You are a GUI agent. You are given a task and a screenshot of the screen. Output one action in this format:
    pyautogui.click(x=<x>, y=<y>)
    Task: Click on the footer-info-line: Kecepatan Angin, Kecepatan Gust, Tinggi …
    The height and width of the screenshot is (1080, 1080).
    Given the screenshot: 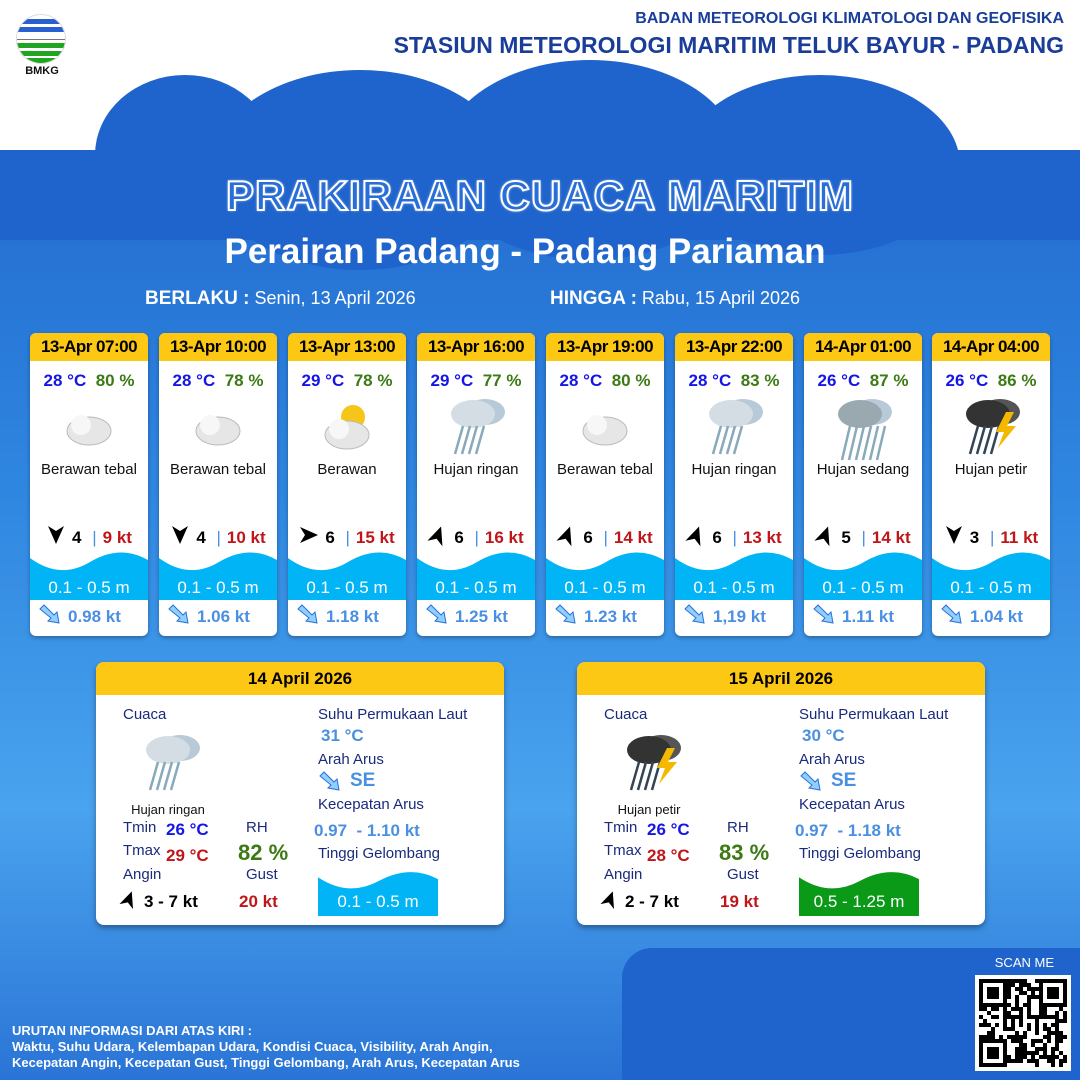 What is the action you would take?
    pyautogui.click(x=266, y=1062)
    